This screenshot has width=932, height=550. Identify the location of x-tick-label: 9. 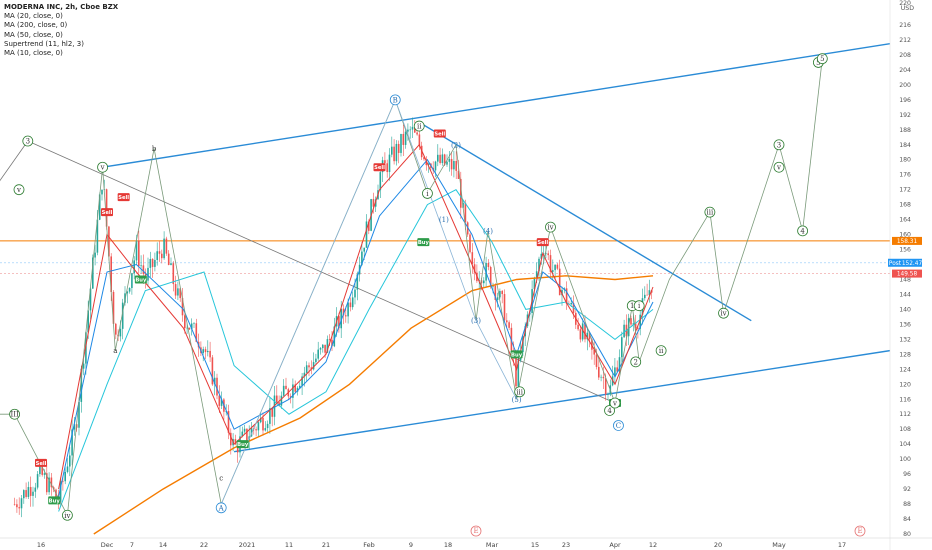
(411, 545).